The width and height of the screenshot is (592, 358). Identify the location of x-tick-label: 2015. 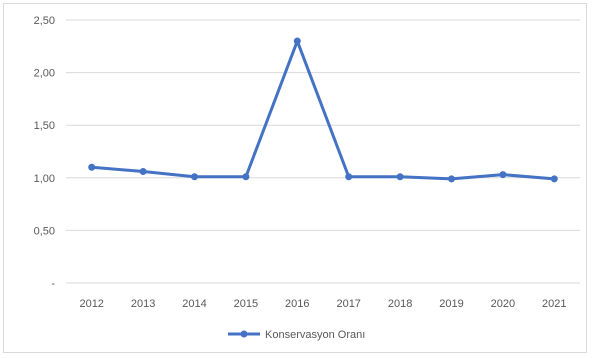
(246, 304).